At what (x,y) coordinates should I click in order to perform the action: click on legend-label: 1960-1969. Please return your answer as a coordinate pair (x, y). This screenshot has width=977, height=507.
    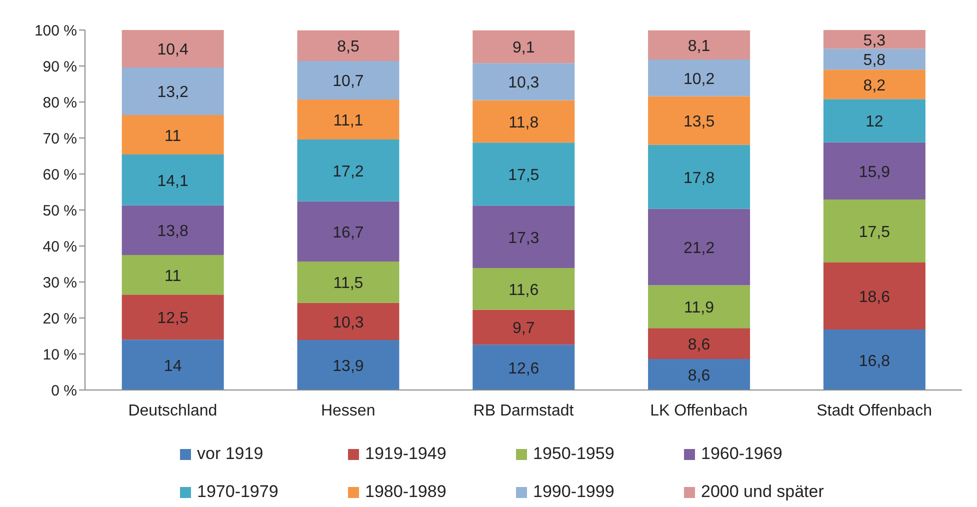
    Looking at the image, I should click on (741, 454).